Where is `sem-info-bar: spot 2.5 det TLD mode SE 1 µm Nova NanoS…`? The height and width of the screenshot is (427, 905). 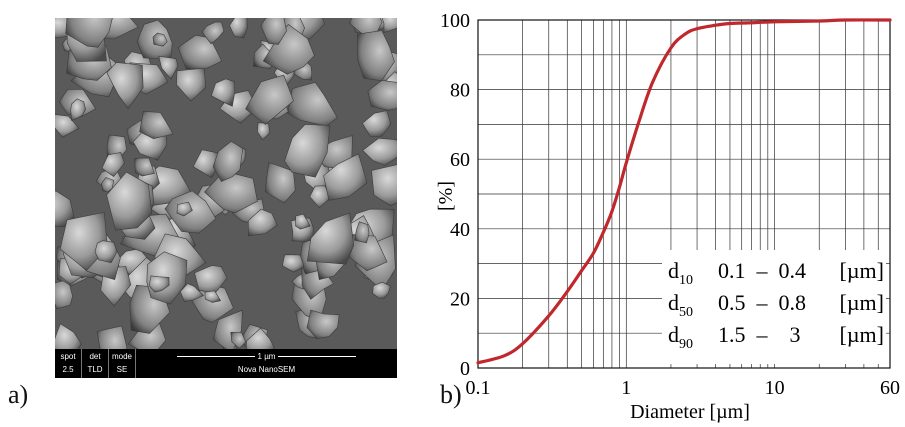 sem-info-bar: spot 2.5 det TLD mode SE 1 µm Nova NanoS… is located at coordinates (226, 363).